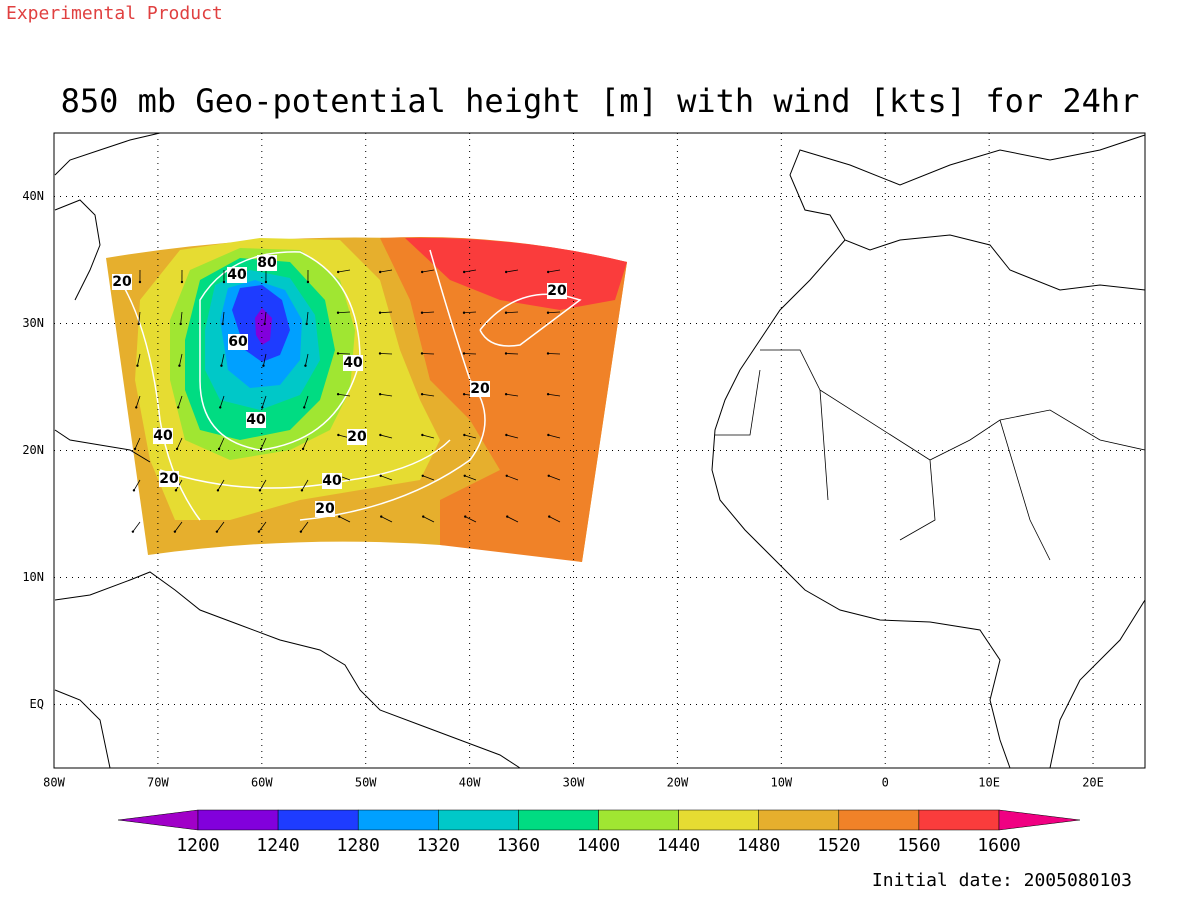  Describe the element at coordinates (885, 783) in the screenshot. I see `x-tick-label: 0` at that location.